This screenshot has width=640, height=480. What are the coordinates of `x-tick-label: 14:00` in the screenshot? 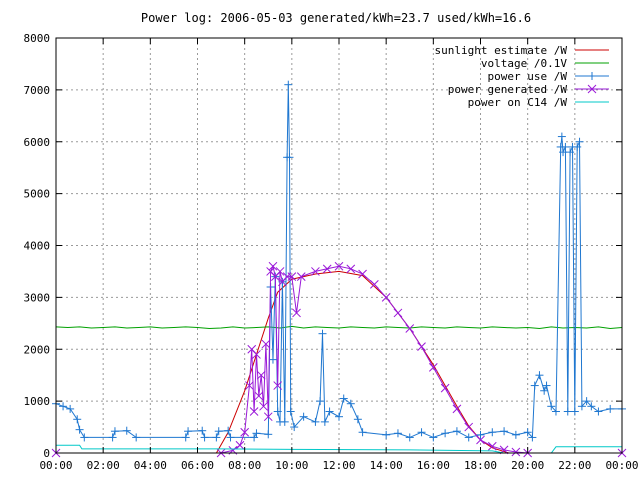 It's located at (386, 465).